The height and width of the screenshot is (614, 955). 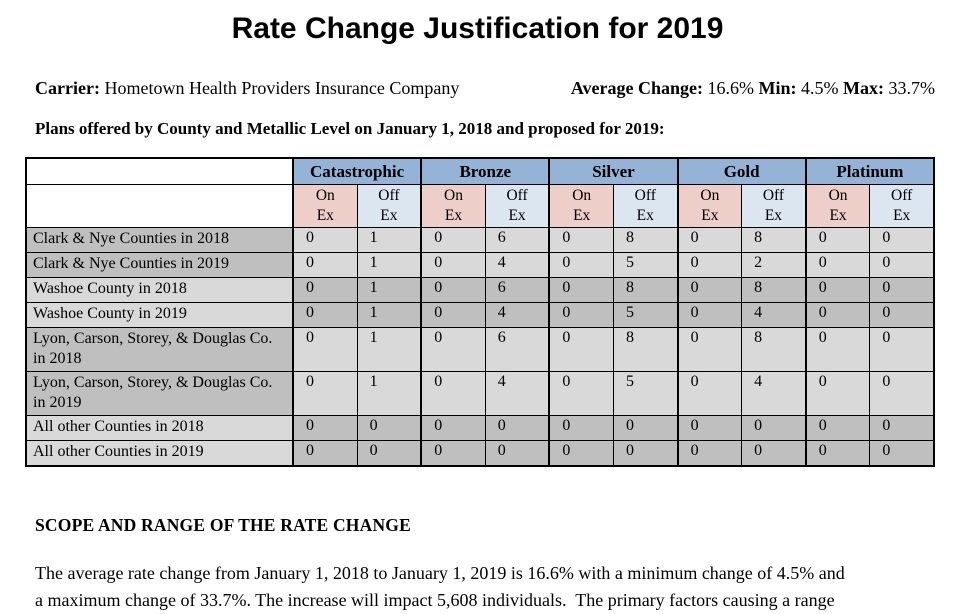 I want to click on table-row: All other Counties in 2018 0 0 0 0 0 0 0 0 0 0, so click(x=480, y=428).